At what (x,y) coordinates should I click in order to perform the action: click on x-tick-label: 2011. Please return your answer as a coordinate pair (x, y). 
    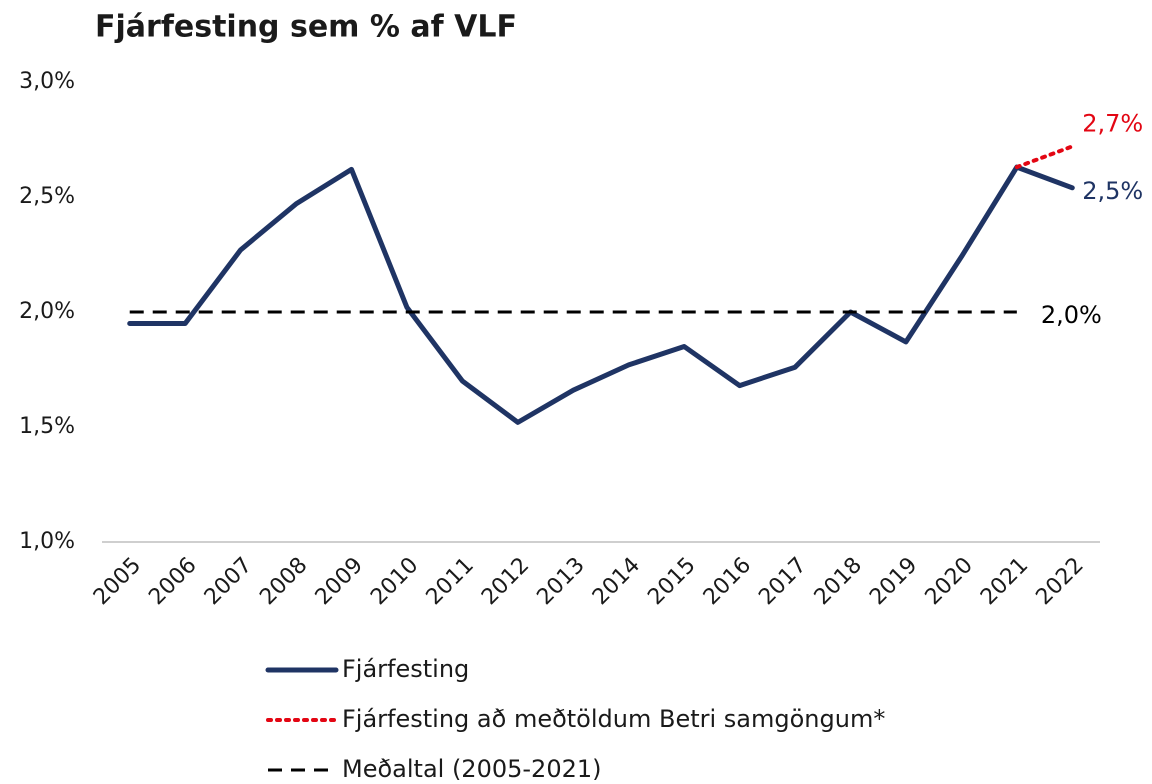
    Looking at the image, I should click on (450, 581).